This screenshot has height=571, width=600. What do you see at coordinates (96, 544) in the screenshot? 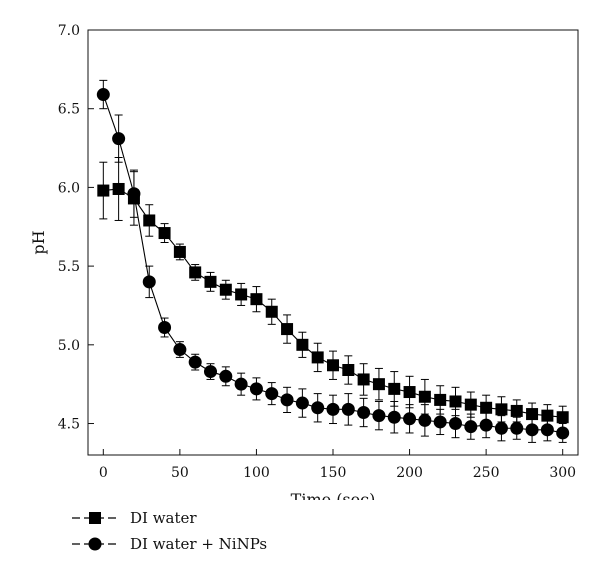
I see `circle-marker-icon` at bounding box center [96, 544].